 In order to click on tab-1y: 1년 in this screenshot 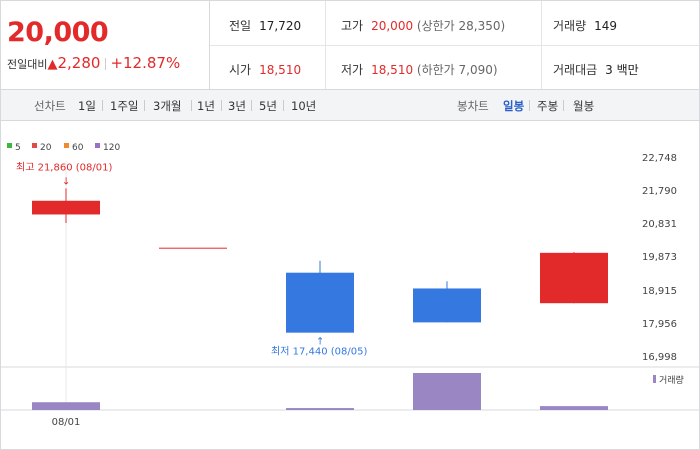, I will do `click(206, 106)`.